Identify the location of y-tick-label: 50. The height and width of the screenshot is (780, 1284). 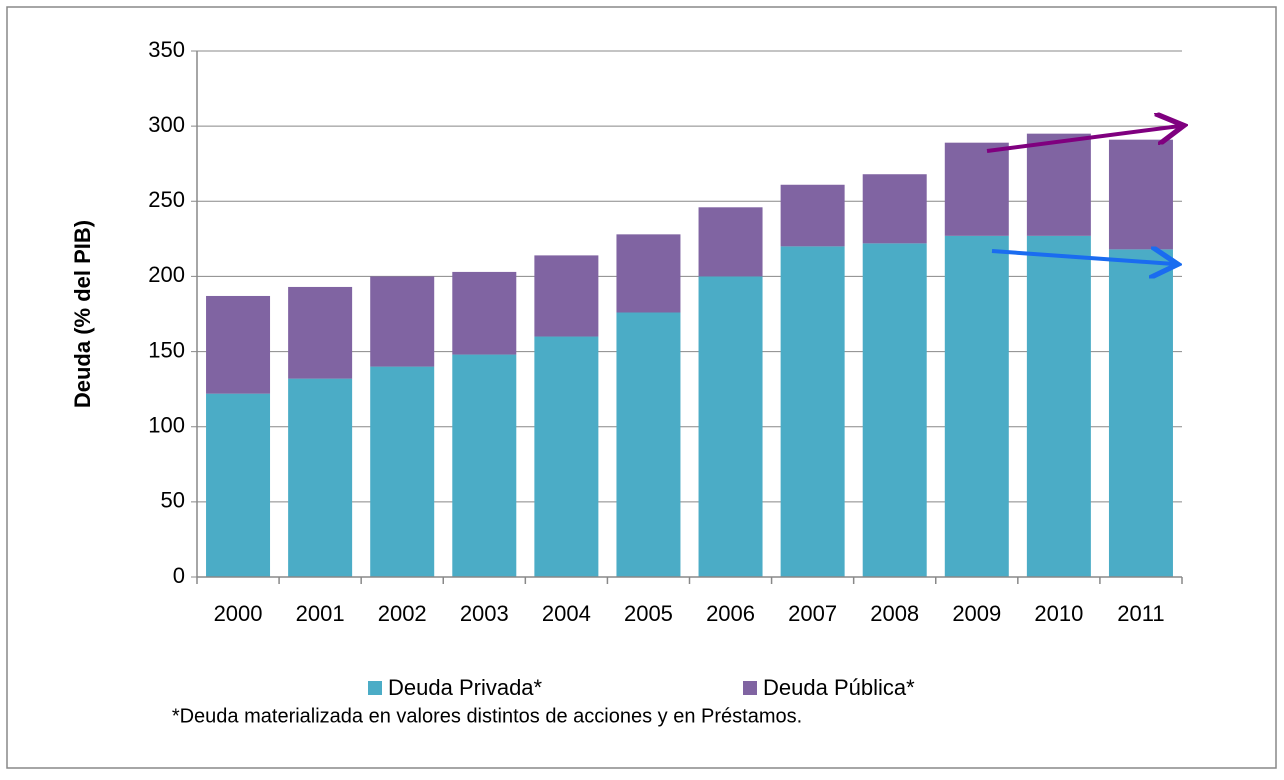
(173, 500).